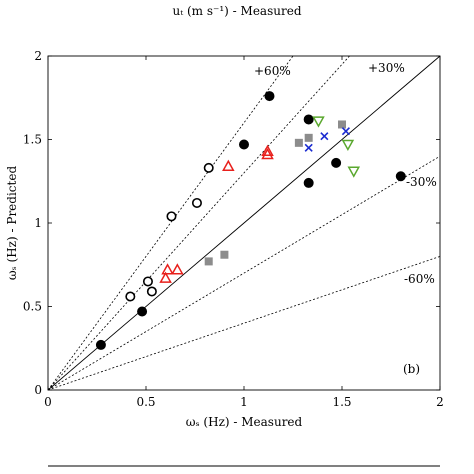  What do you see at coordinates (244, 402) in the screenshot?
I see `x-tick-label: 1` at bounding box center [244, 402].